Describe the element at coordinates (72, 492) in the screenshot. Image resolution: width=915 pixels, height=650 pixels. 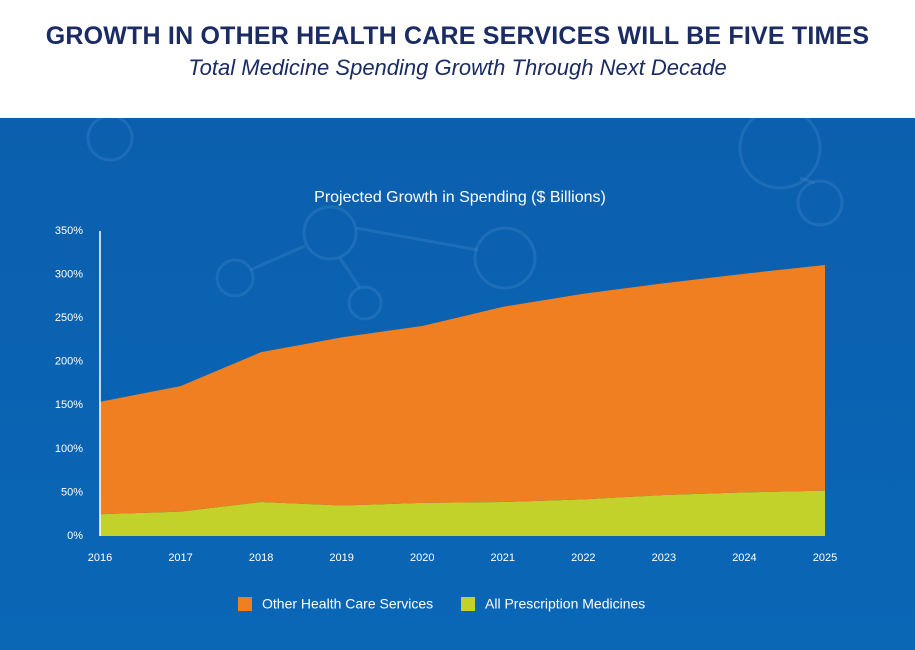
I see `y-tick-label: 50%` at that location.